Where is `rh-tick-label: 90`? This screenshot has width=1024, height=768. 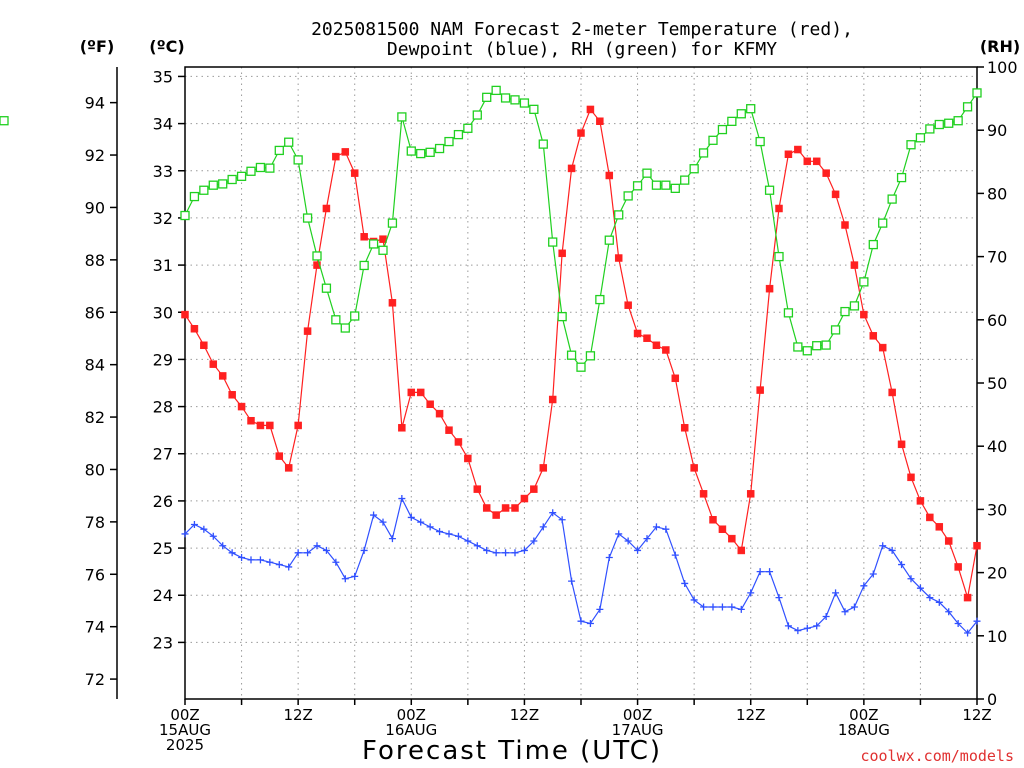
rh-tick-label: 90 is located at coordinates (997, 130).